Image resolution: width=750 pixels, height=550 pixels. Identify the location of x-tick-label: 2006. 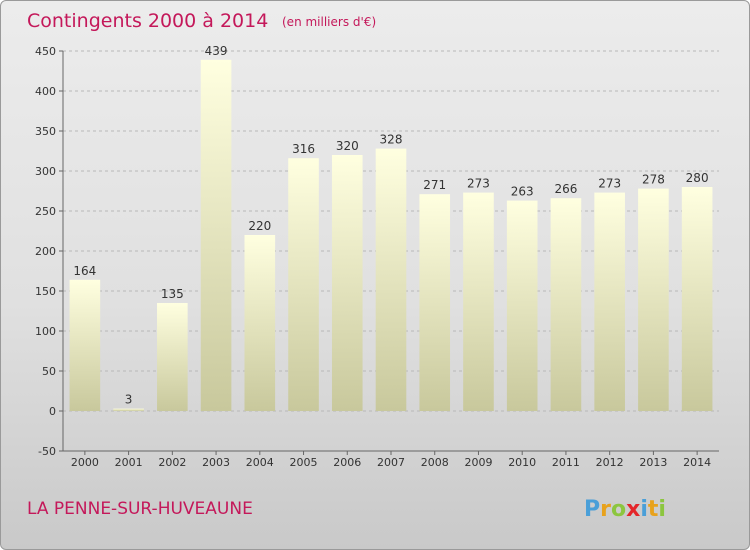
(347, 462).